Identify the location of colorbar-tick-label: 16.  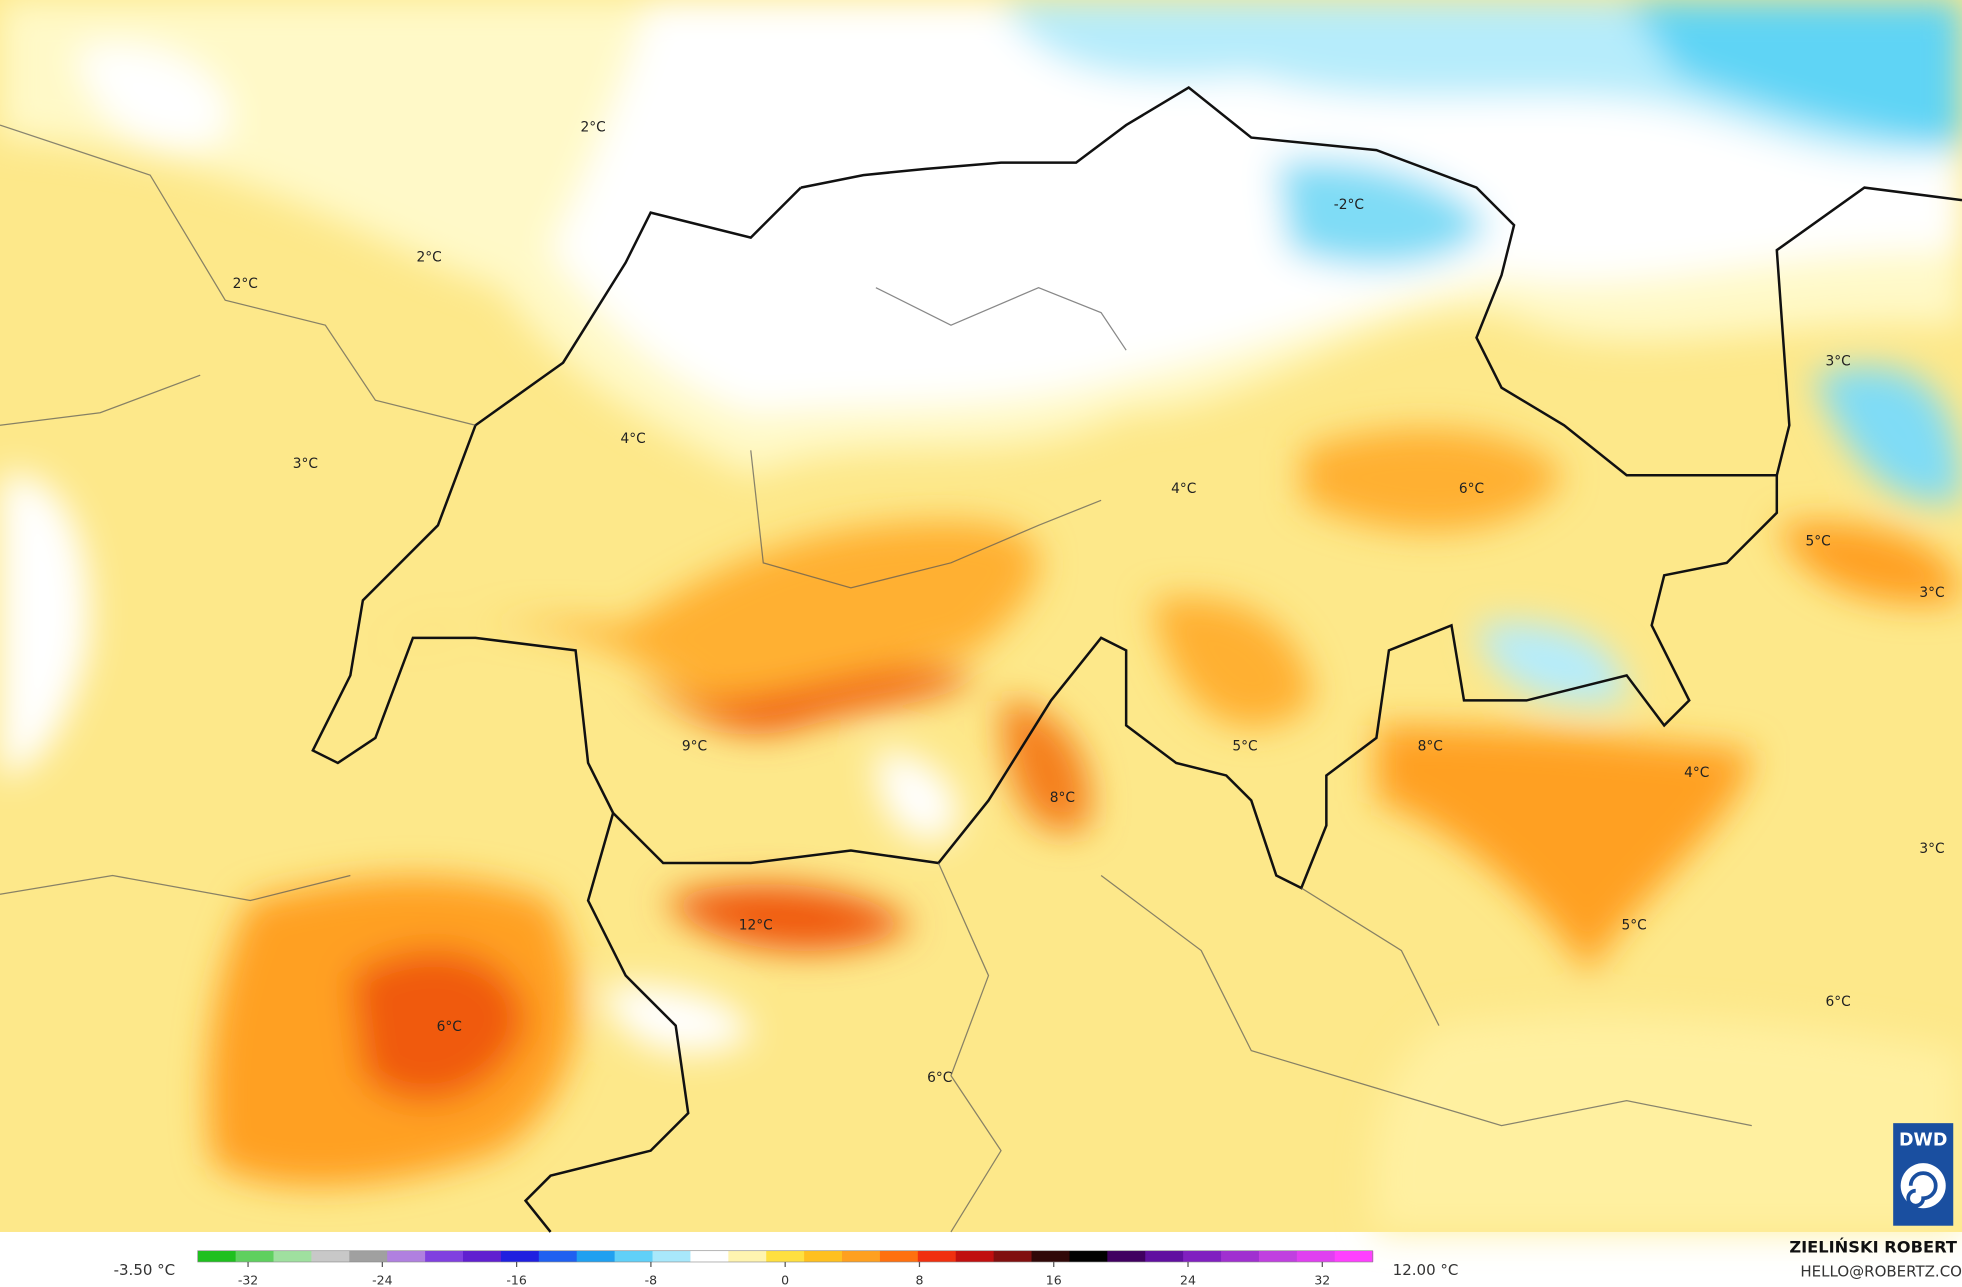
(1054, 1280).